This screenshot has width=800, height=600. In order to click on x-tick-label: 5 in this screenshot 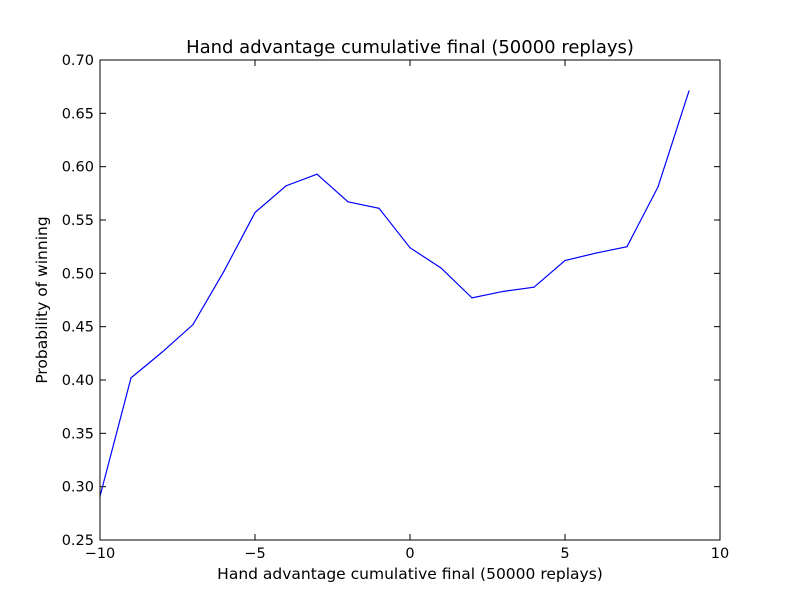, I will do `click(564, 554)`.